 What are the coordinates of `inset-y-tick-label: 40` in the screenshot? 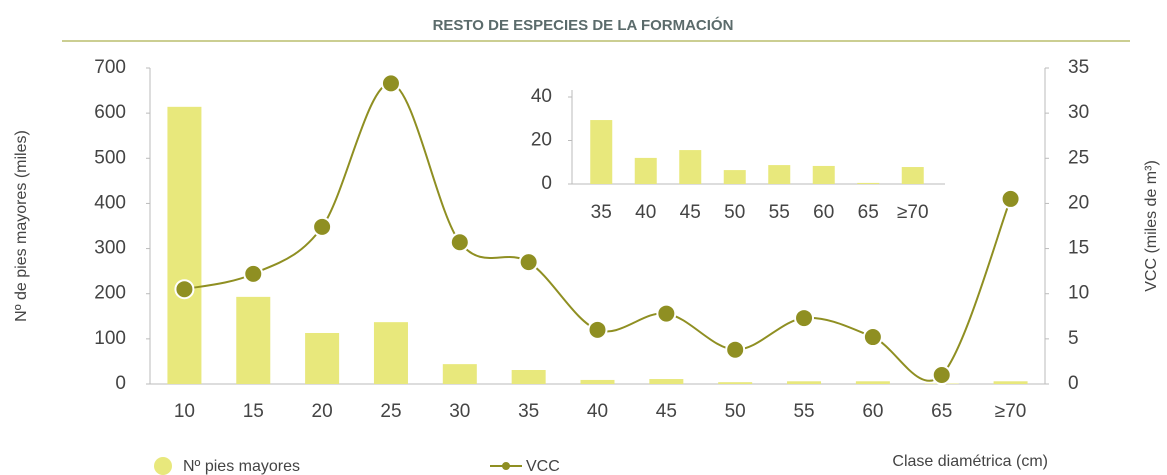 It's located at (541, 96).